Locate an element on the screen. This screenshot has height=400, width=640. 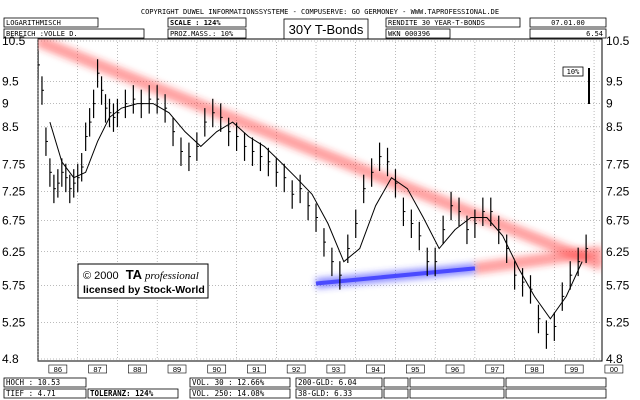
y-tick-label-right: 9 is located at coordinates (609, 104).